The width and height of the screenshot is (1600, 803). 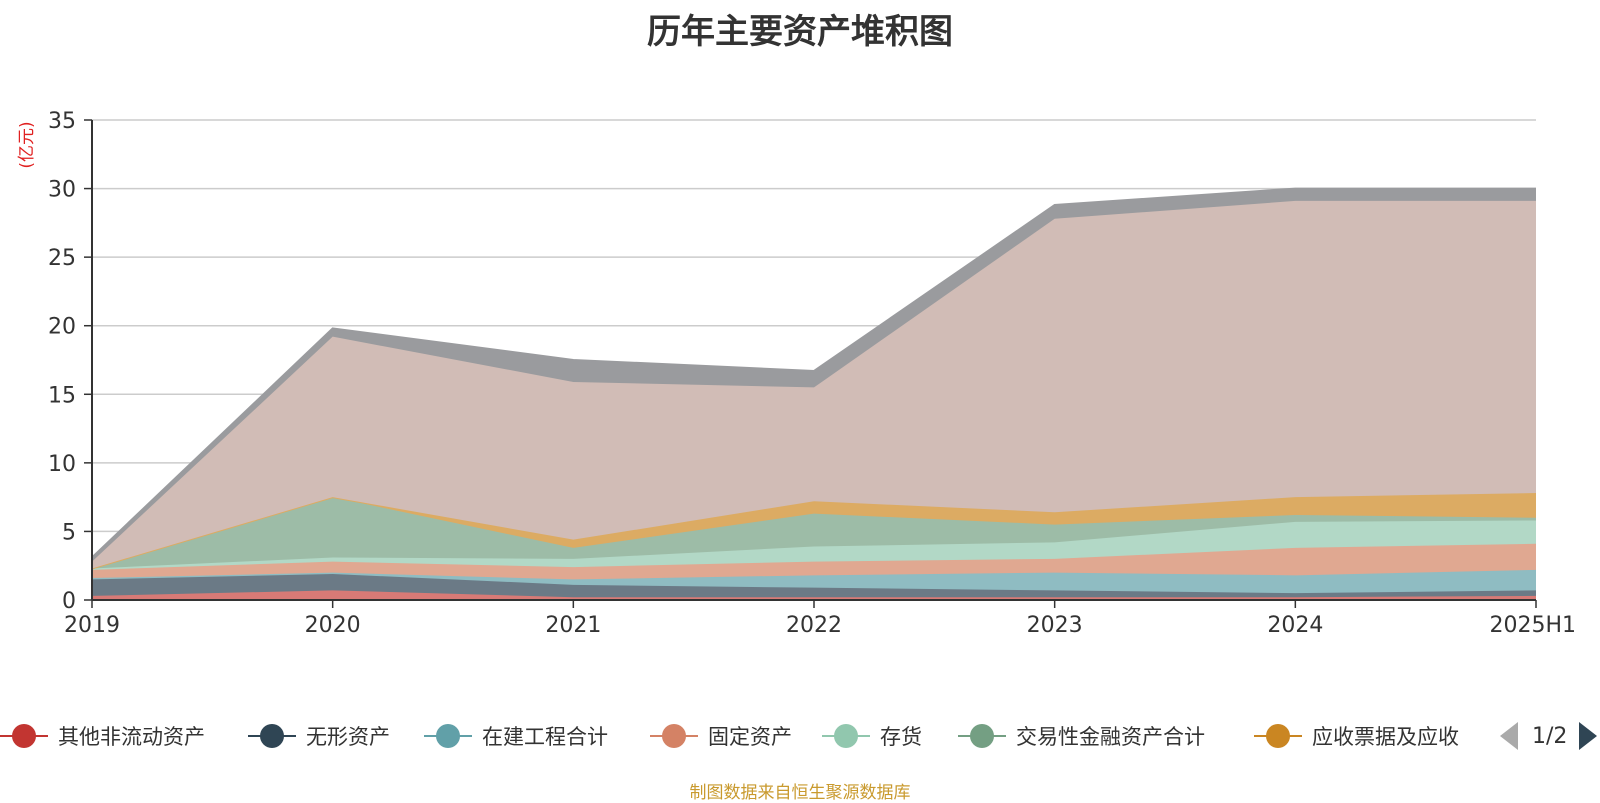 I want to click on legend-pager: 1/2, so click(x=1549, y=736).